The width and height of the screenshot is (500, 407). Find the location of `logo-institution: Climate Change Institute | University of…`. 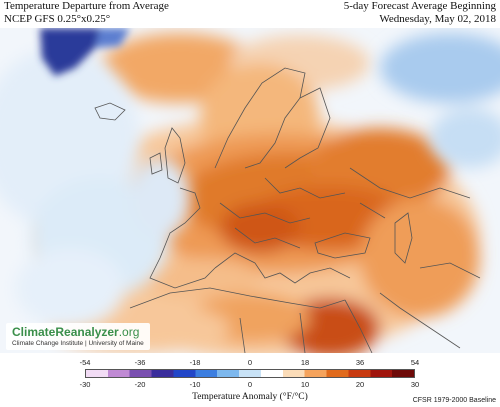

logo-institution: Climate Change Institute | University of… is located at coordinates (78, 343).